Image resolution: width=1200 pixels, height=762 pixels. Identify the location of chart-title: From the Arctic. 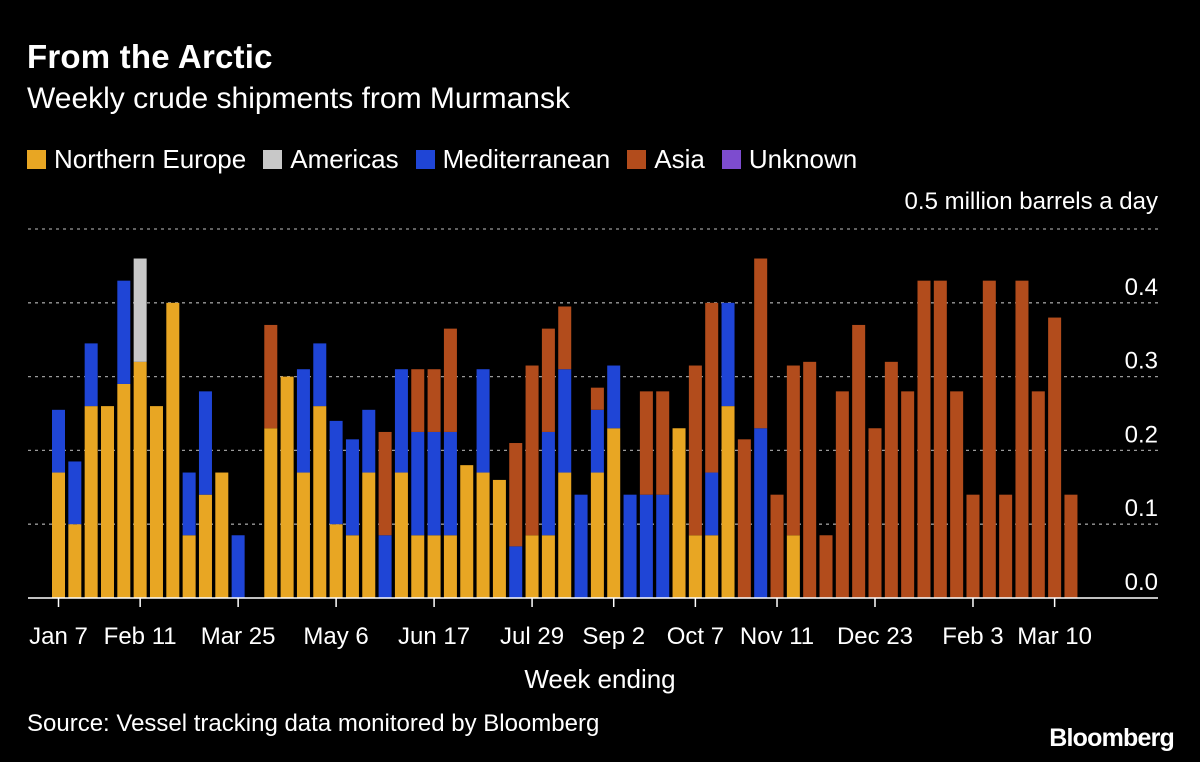
(150, 56).